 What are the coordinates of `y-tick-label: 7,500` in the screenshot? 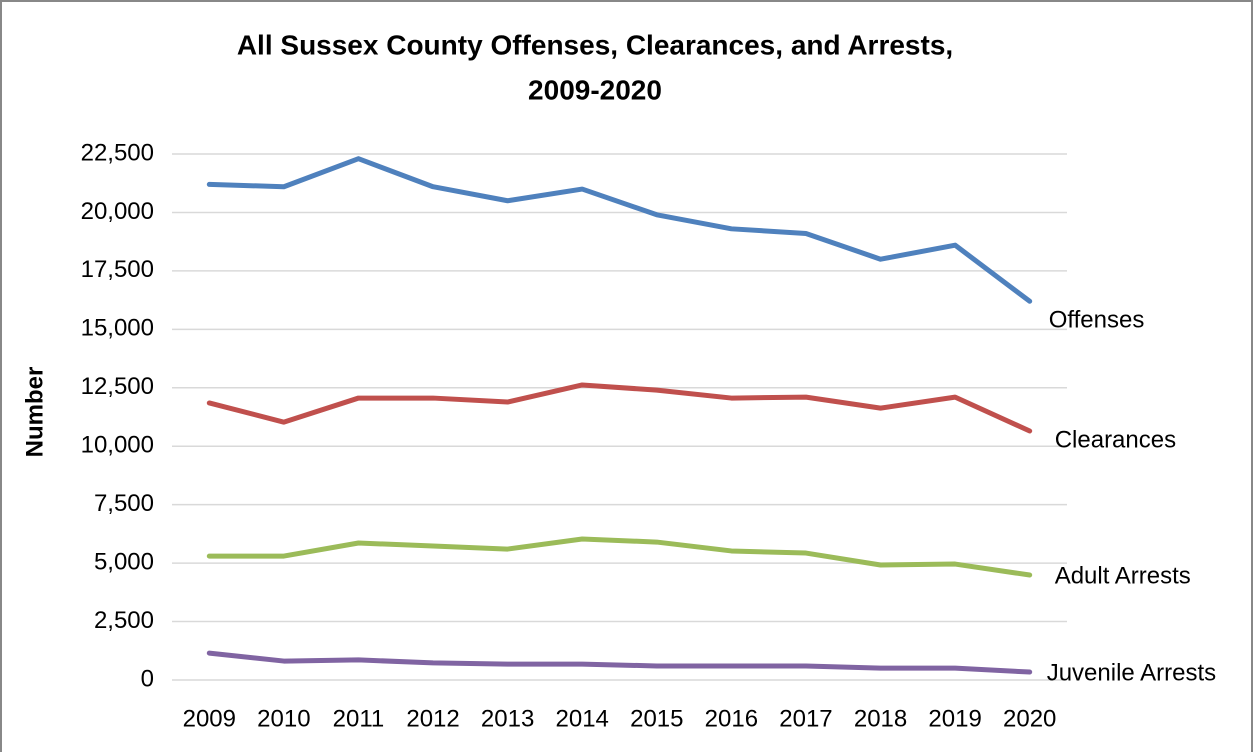 It's located at (124, 503).